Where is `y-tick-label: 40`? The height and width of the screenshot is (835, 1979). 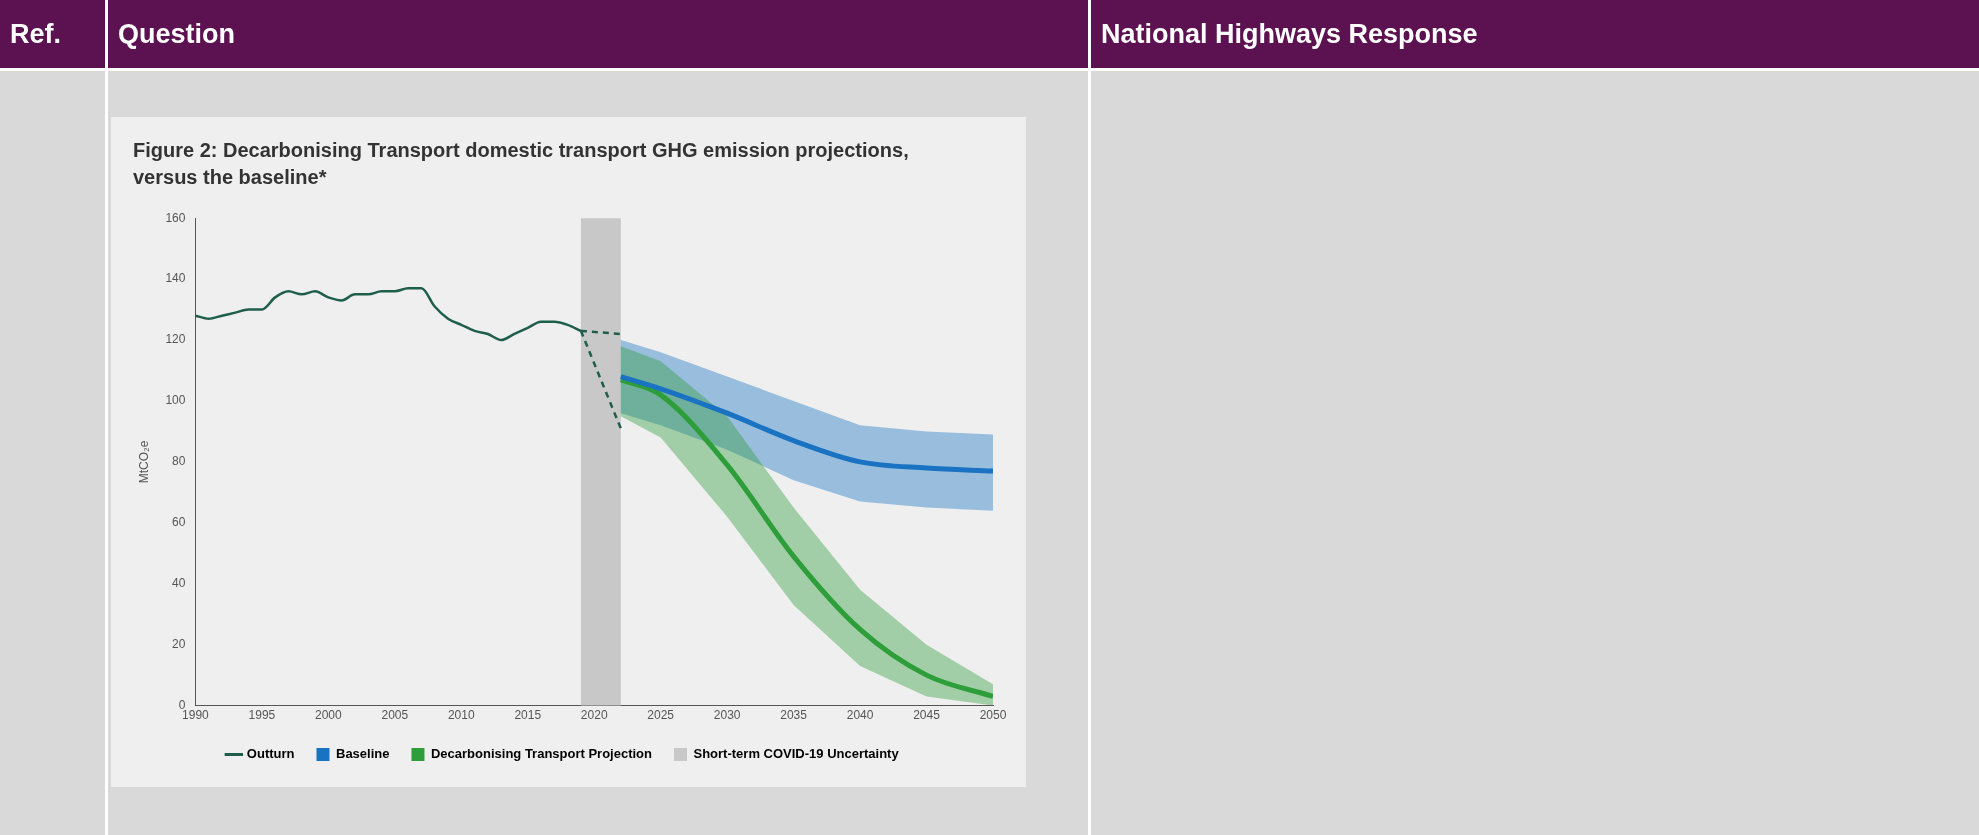 y-tick-label: 40 is located at coordinates (179, 583).